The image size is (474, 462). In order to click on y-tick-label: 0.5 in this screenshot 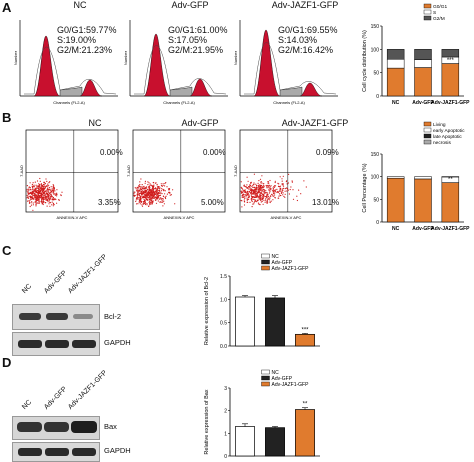, I will do `click(223, 324)`.